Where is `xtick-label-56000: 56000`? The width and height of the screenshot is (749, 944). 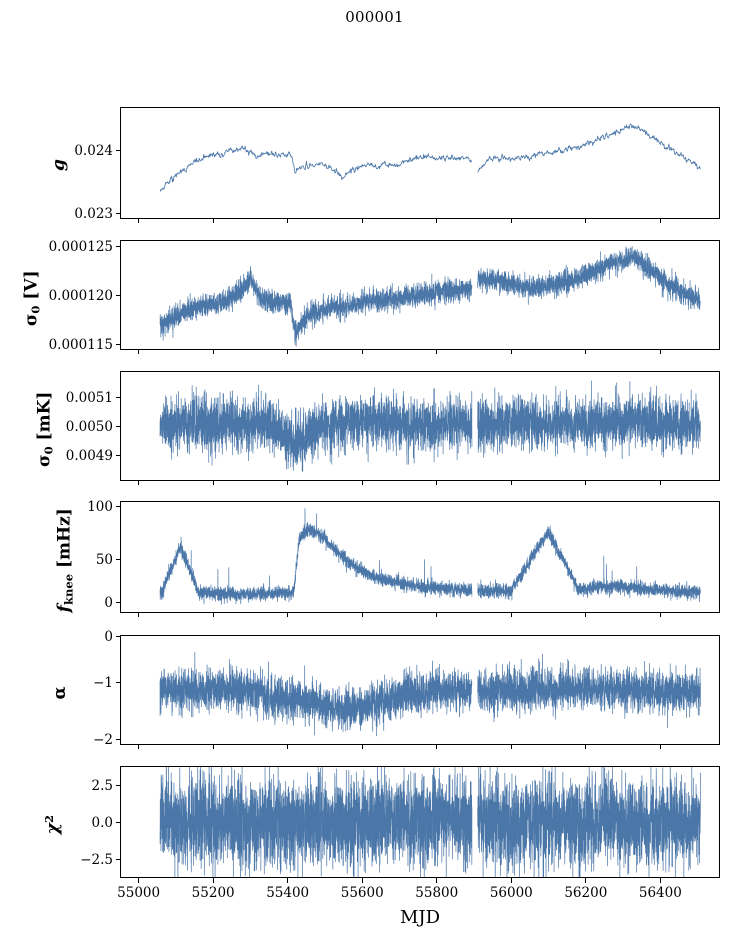
xtick-label-56000: 56000 is located at coordinates (511, 893).